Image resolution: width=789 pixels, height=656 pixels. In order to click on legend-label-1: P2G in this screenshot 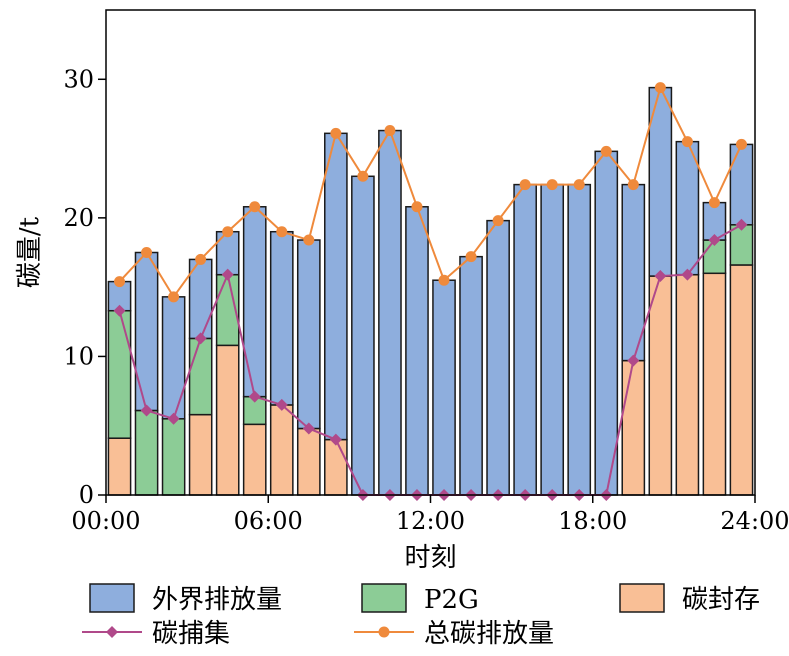, I will do `click(451, 600)`.